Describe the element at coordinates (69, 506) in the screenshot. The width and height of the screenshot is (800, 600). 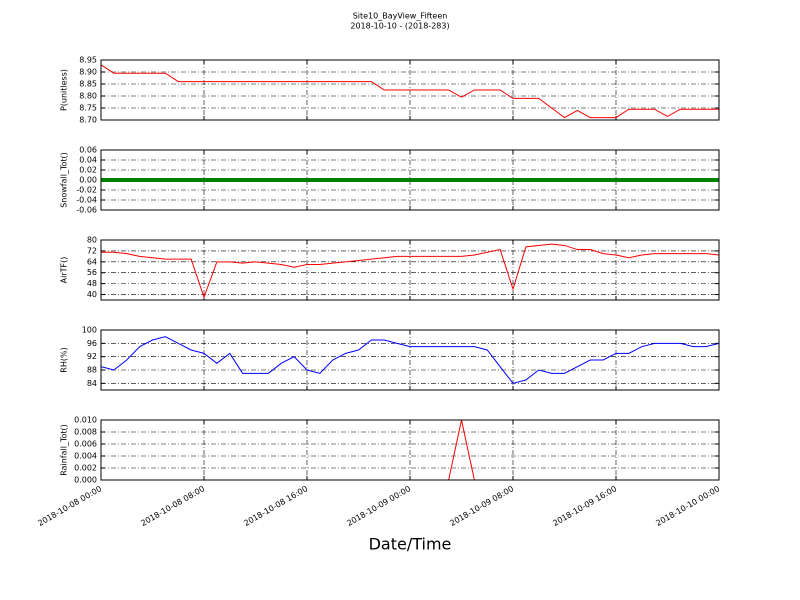
I see `x-tick-label: 2018-10-08 00:00` at that location.